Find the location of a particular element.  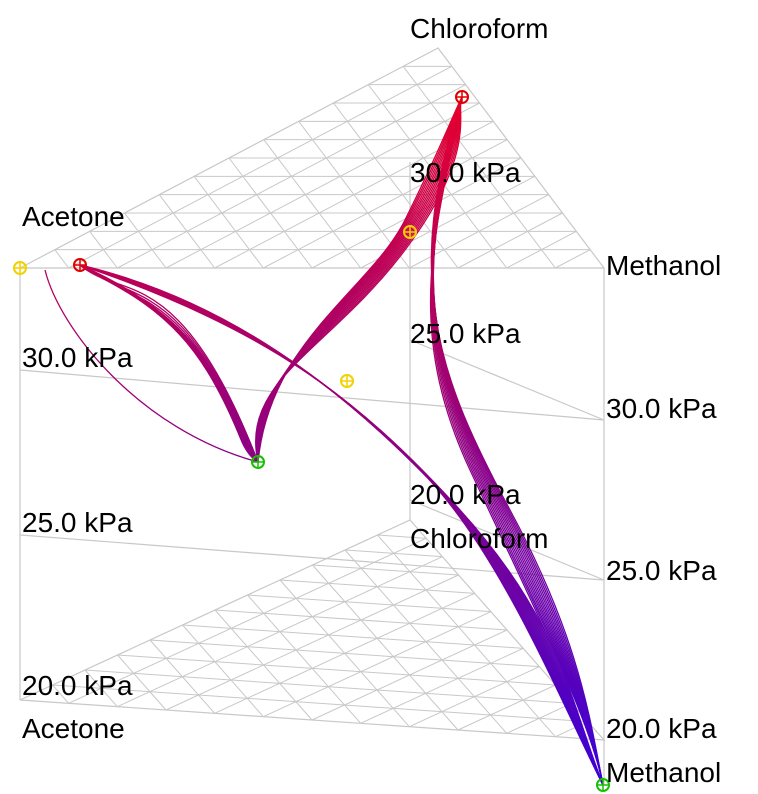

vertex-label-acetone-bottom: Acetone is located at coordinates (73, 728).